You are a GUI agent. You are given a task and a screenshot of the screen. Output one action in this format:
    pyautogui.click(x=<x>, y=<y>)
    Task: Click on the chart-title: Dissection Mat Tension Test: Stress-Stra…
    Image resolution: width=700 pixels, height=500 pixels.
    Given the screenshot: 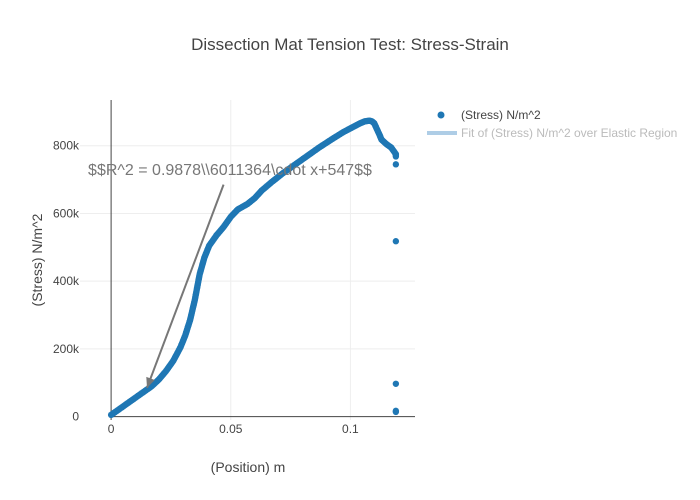 What is the action you would take?
    pyautogui.click(x=350, y=44)
    